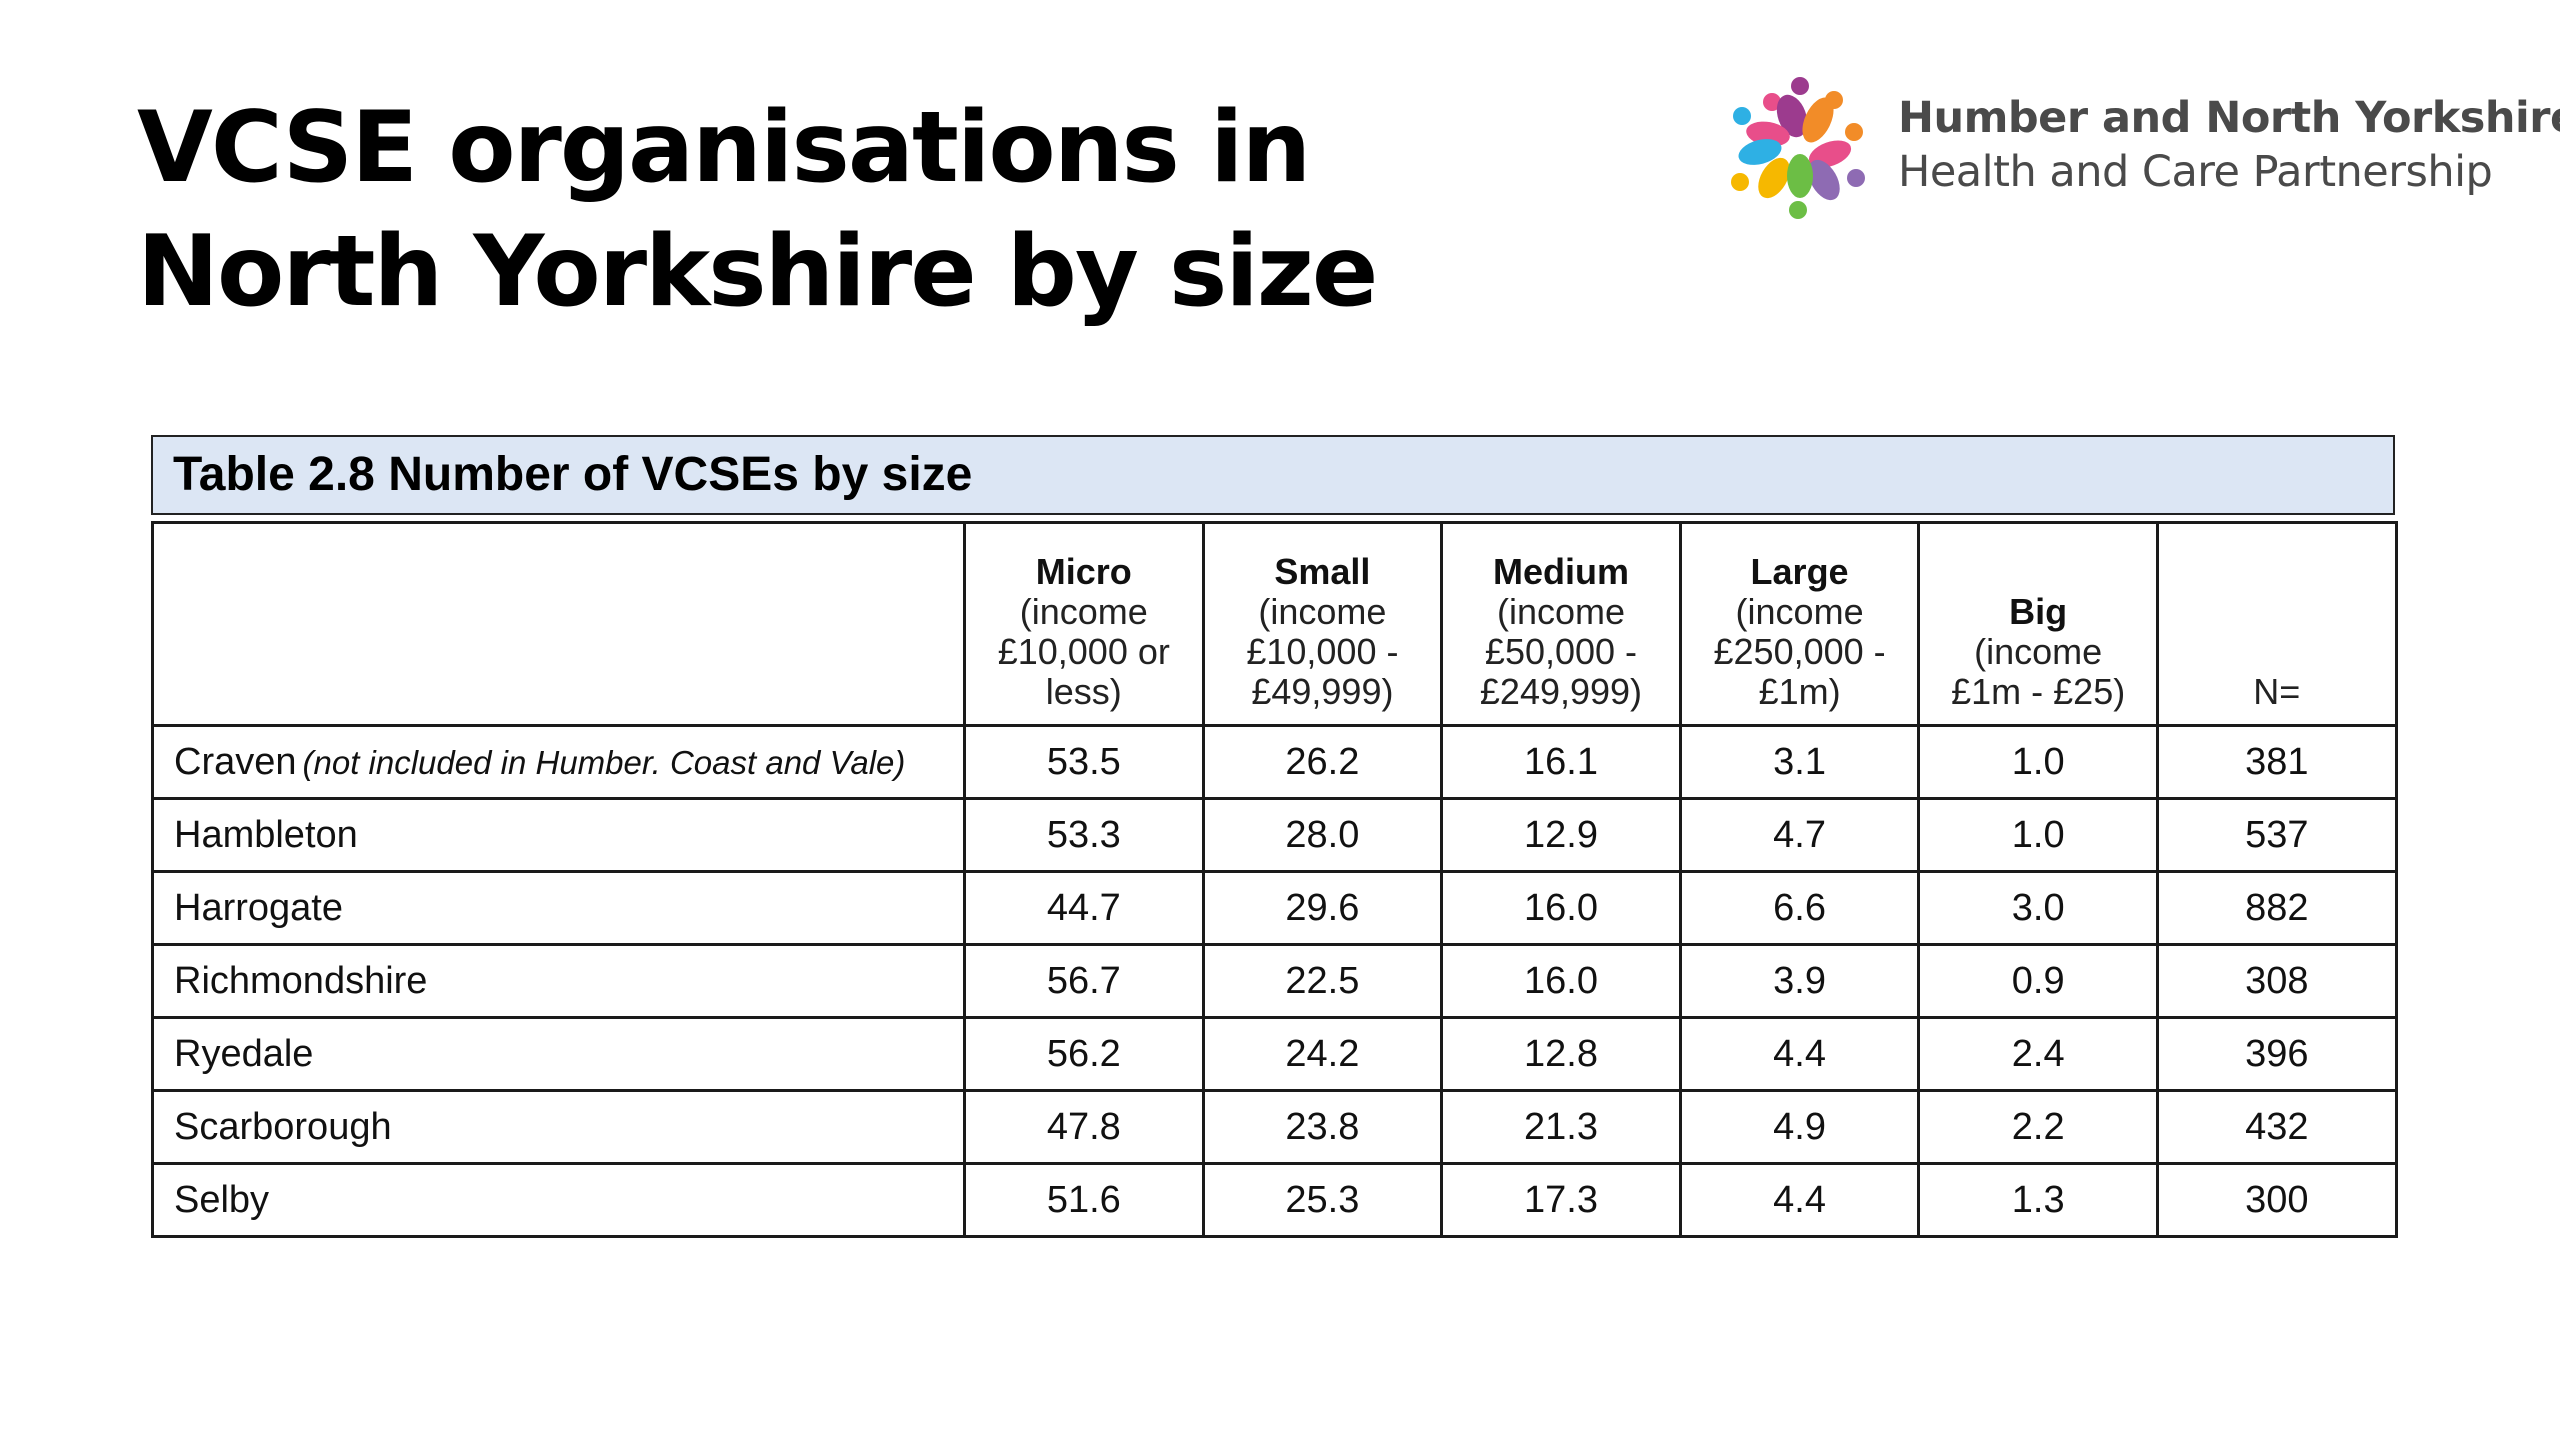 This screenshot has width=2560, height=1440. I want to click on table-row: Richmondshire 56.7 22.5 16.0 3.9 0.9 308, so click(1274, 981).